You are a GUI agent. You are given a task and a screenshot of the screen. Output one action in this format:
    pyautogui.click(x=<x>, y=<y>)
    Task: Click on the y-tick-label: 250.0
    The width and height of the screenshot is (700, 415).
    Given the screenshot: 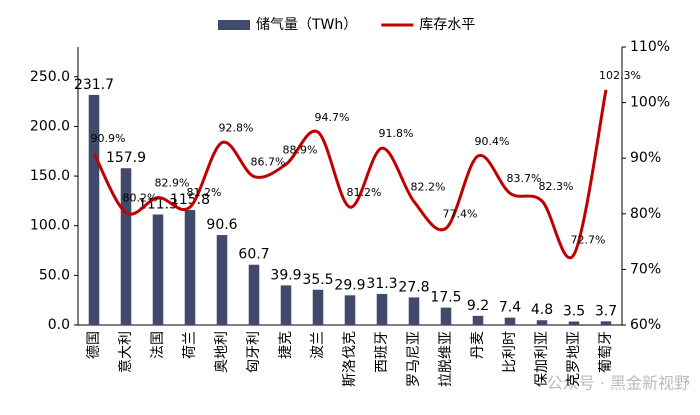 What is the action you would take?
    pyautogui.click(x=50, y=77)
    